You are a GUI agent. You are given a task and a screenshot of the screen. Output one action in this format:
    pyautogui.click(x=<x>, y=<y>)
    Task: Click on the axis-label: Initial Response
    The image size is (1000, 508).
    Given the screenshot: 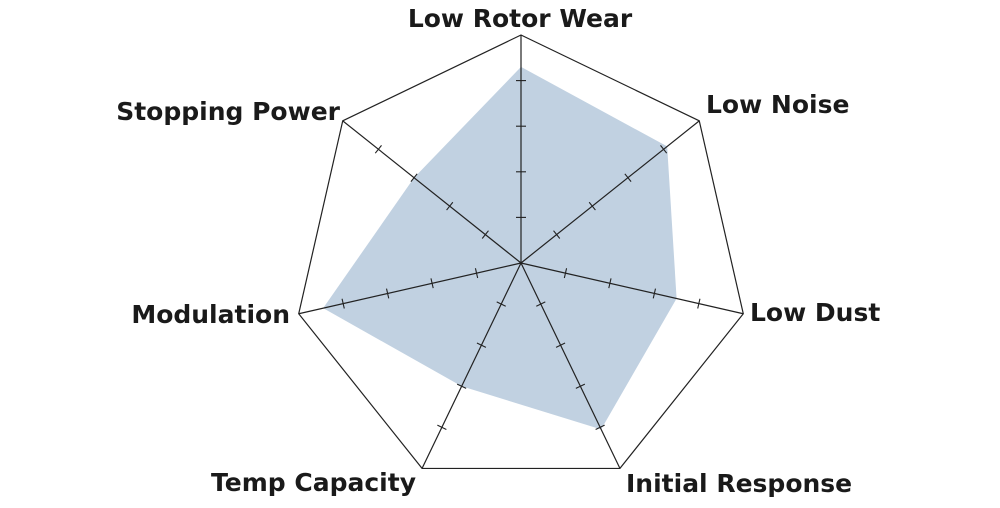 What is the action you would take?
    pyautogui.click(x=739, y=483)
    